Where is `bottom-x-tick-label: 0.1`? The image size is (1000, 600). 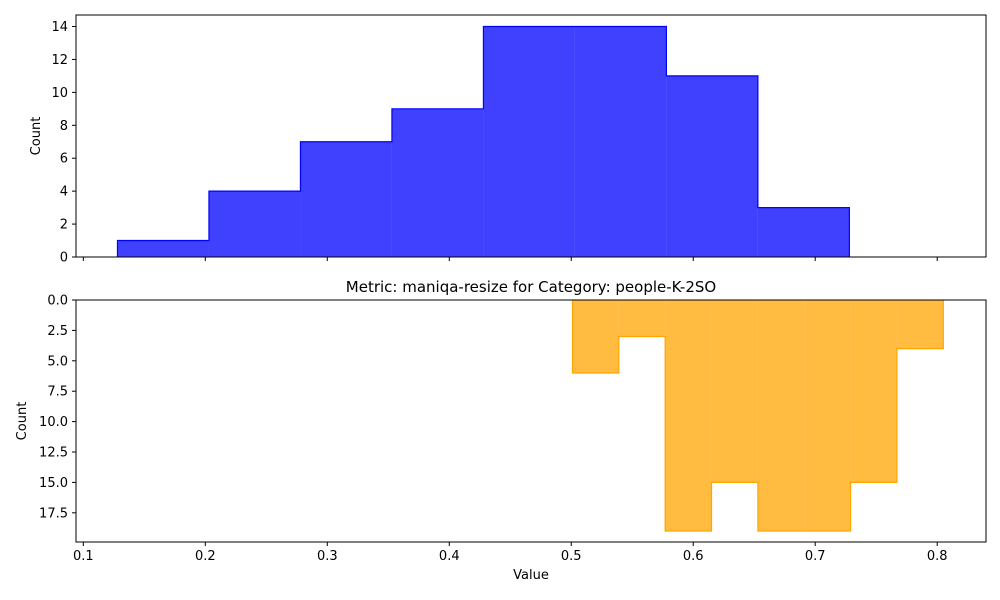 bottom-x-tick-label: 0.1 is located at coordinates (83, 556).